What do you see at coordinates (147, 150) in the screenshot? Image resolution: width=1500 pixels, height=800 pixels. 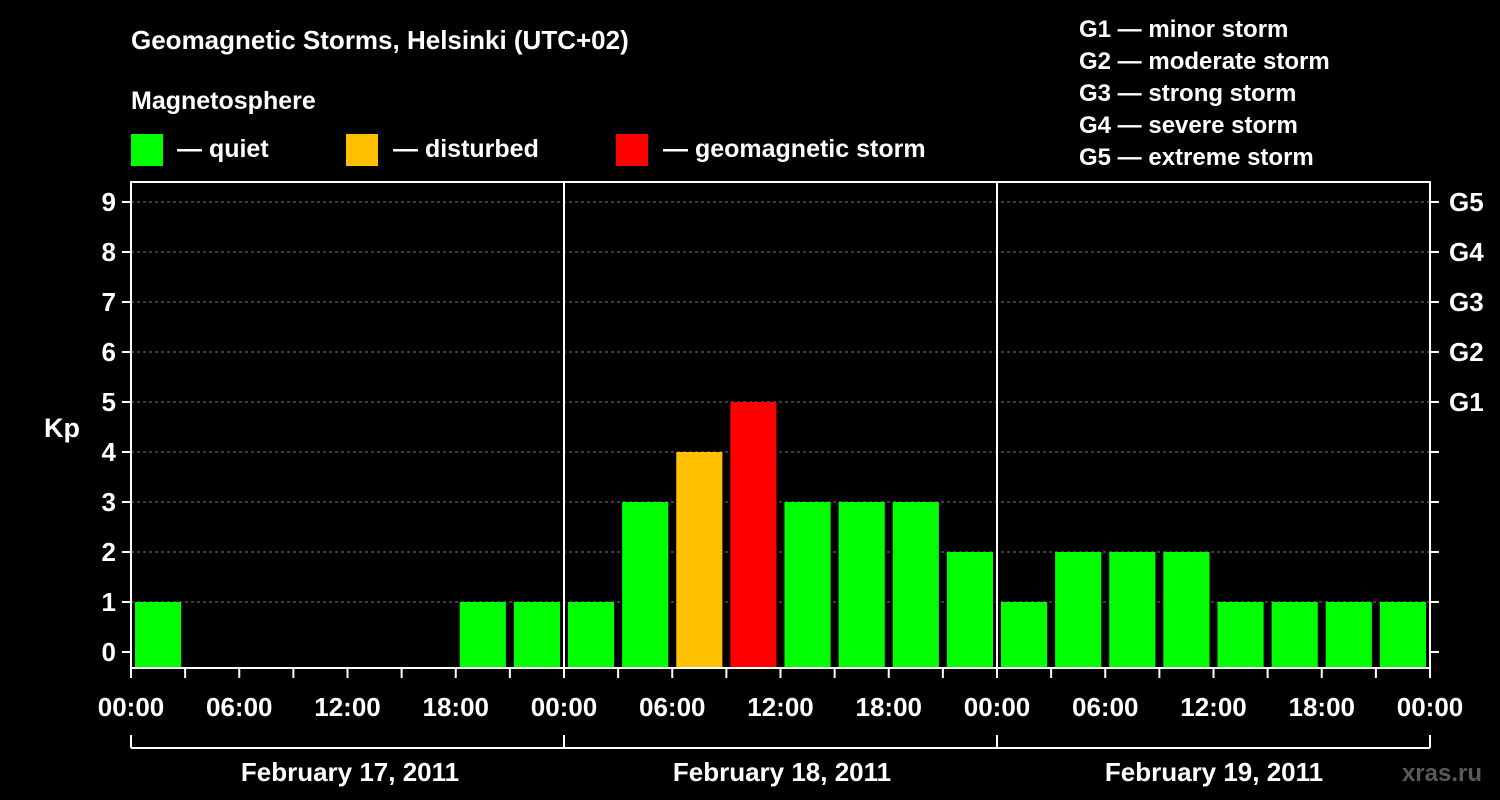 I see `legend-swatch-quiet` at bounding box center [147, 150].